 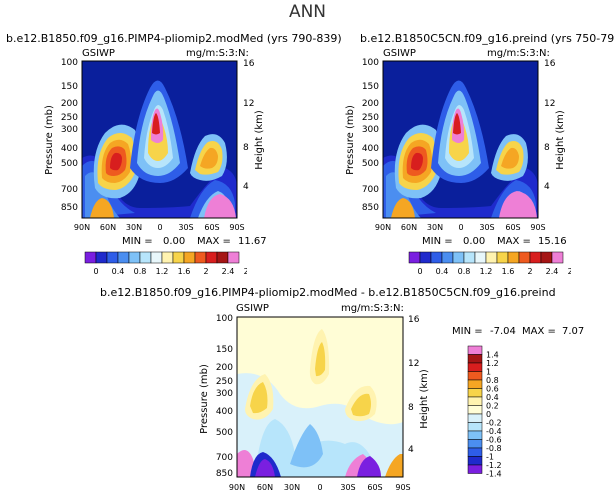 What do you see at coordinates (512, 227) in the screenshot?
I see `panel2-xtick: 60S` at bounding box center [512, 227].